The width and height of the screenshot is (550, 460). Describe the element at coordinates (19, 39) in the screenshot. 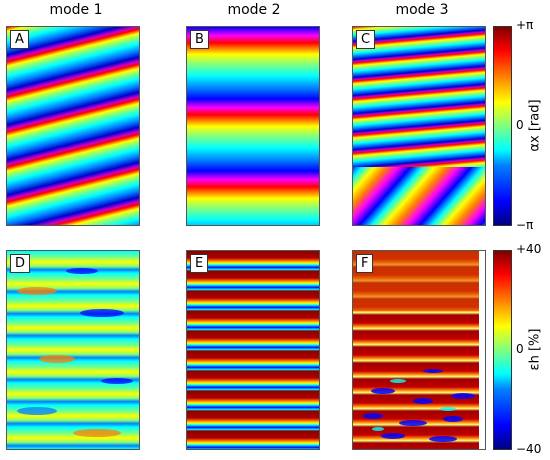

I see `panel-a-label: A` at that location.